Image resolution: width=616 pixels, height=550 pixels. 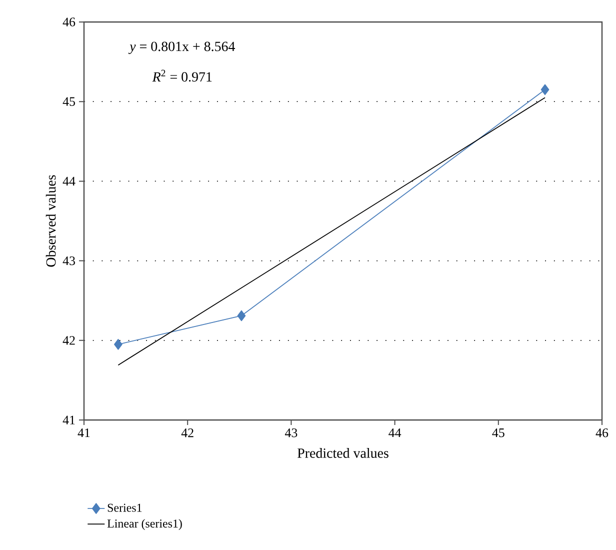 I want to click on legend-label: Linear (series1), so click(x=144, y=524).